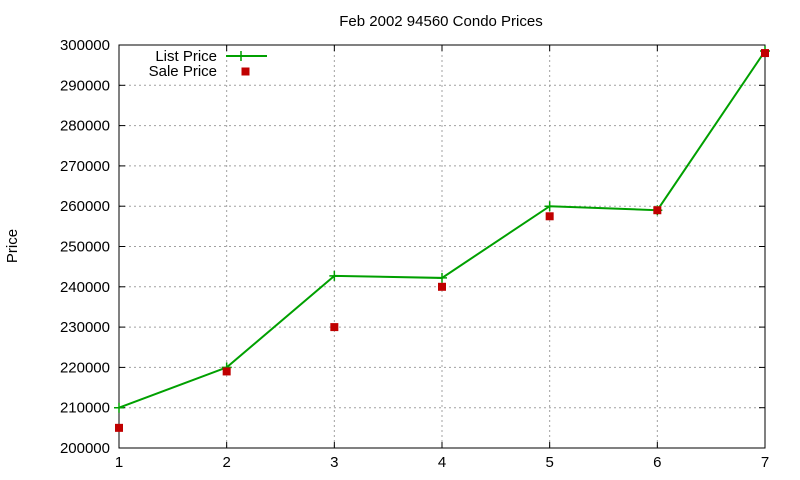  Describe the element at coordinates (245, 71) in the screenshot. I see `legend-marker-sale-price` at that location.